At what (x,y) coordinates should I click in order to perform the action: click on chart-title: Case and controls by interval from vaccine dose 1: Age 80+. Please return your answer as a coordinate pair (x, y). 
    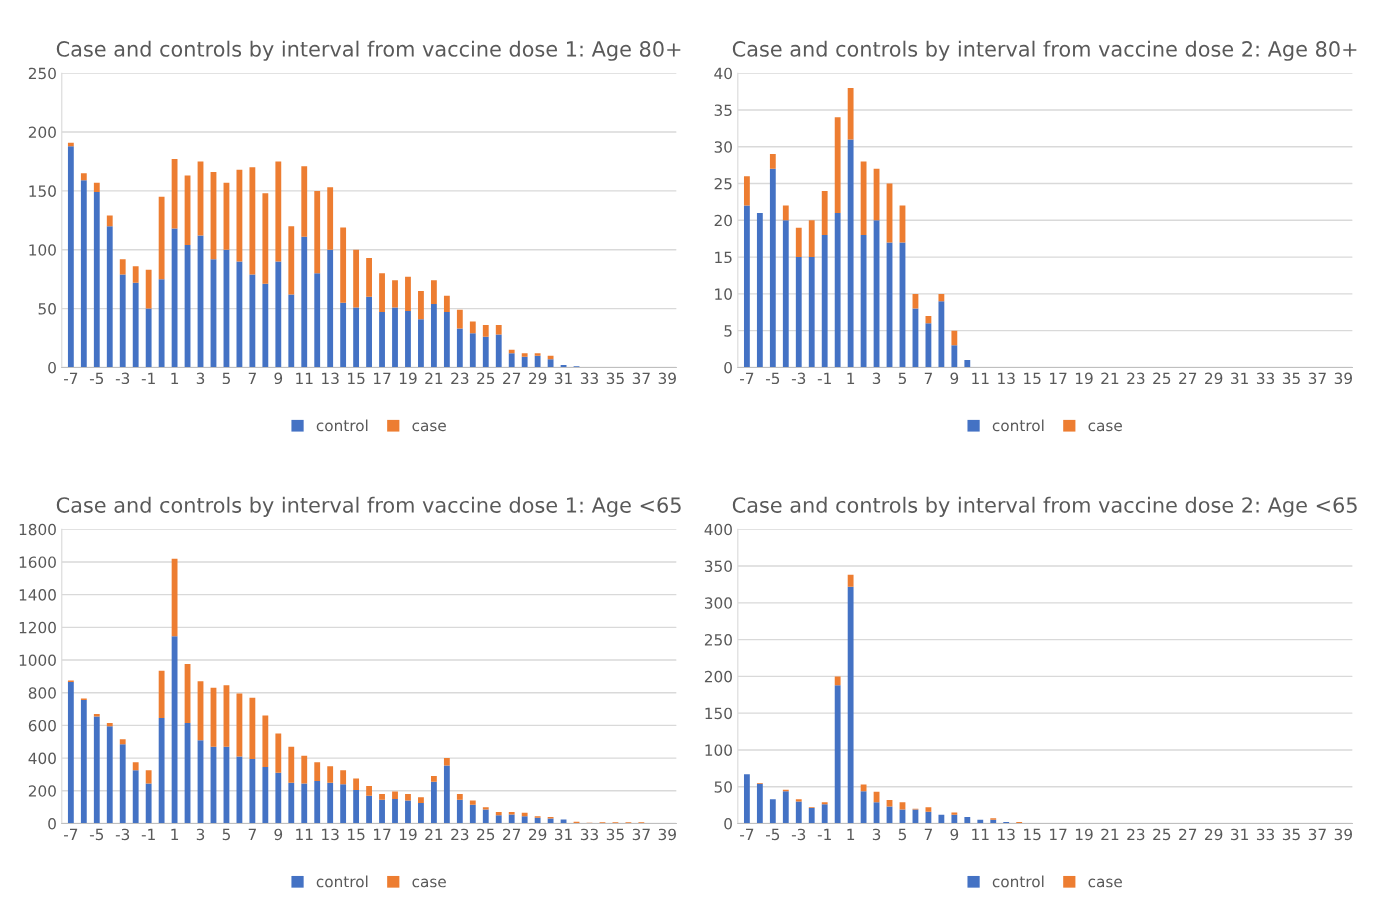
    Looking at the image, I should click on (368, 50).